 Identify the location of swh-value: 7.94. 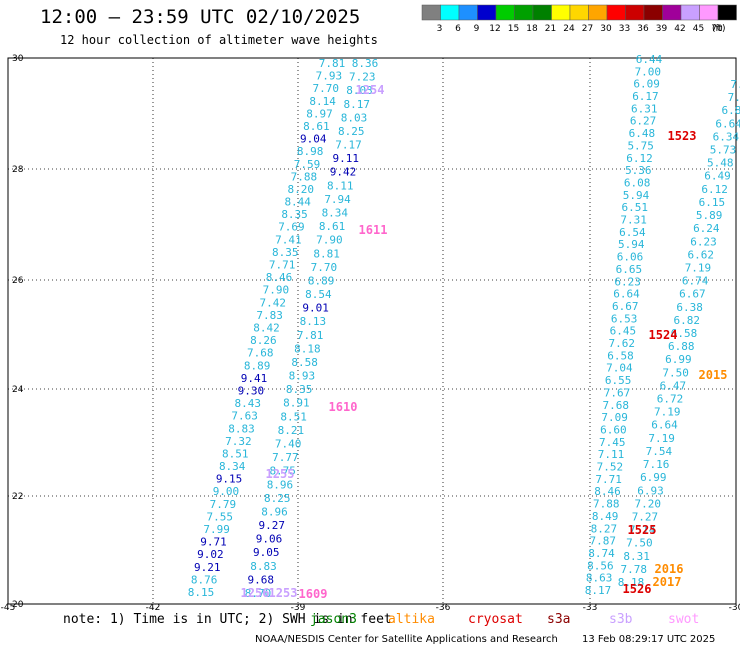
(337, 199).